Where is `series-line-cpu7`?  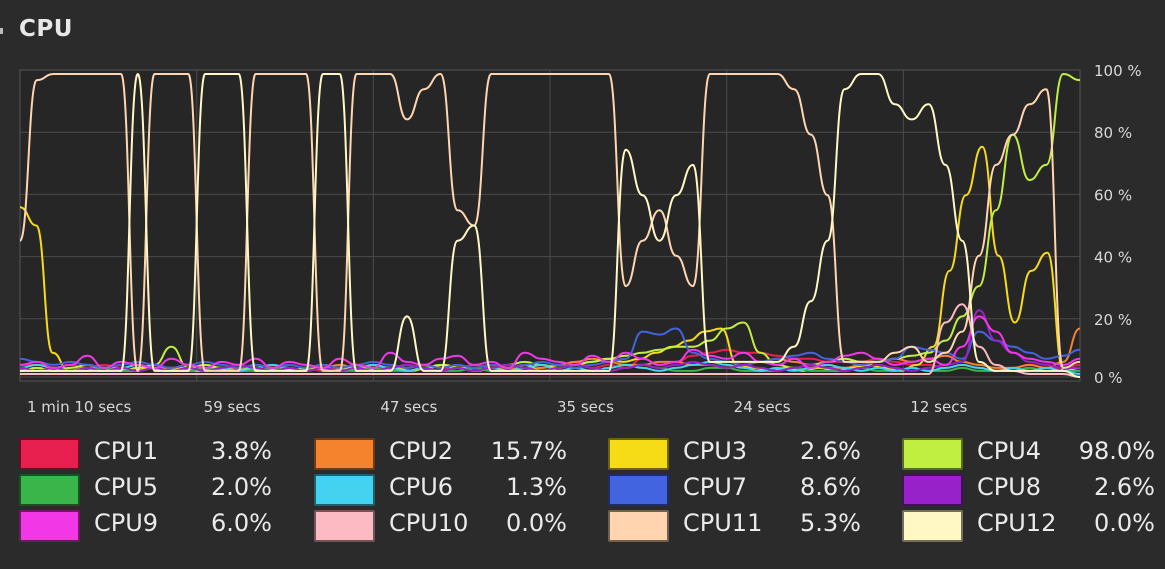
series-line-cpu7 is located at coordinates (550, 348).